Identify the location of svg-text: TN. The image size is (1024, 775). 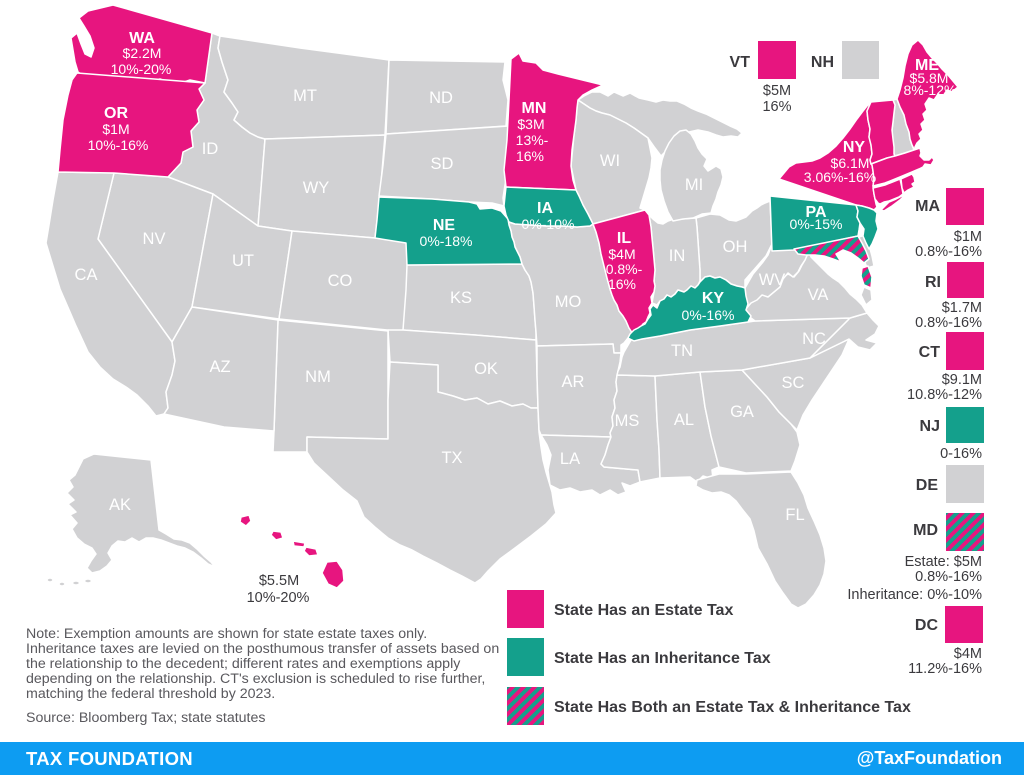
(682, 351).